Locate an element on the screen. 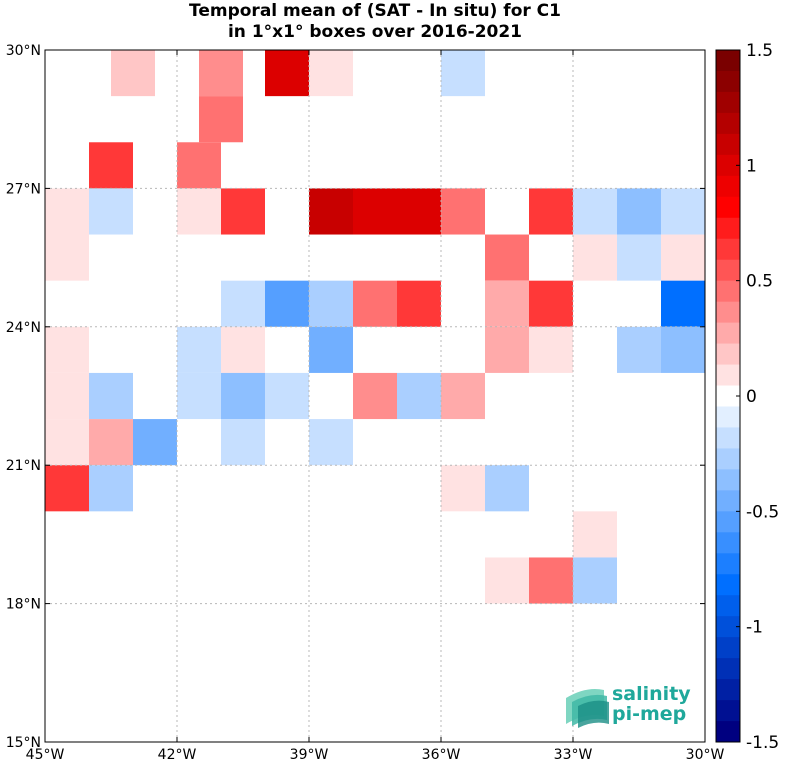 Image resolution: width=785 pixels, height=763 pixels. colorbar-tick-label: 0.5 is located at coordinates (759, 282).